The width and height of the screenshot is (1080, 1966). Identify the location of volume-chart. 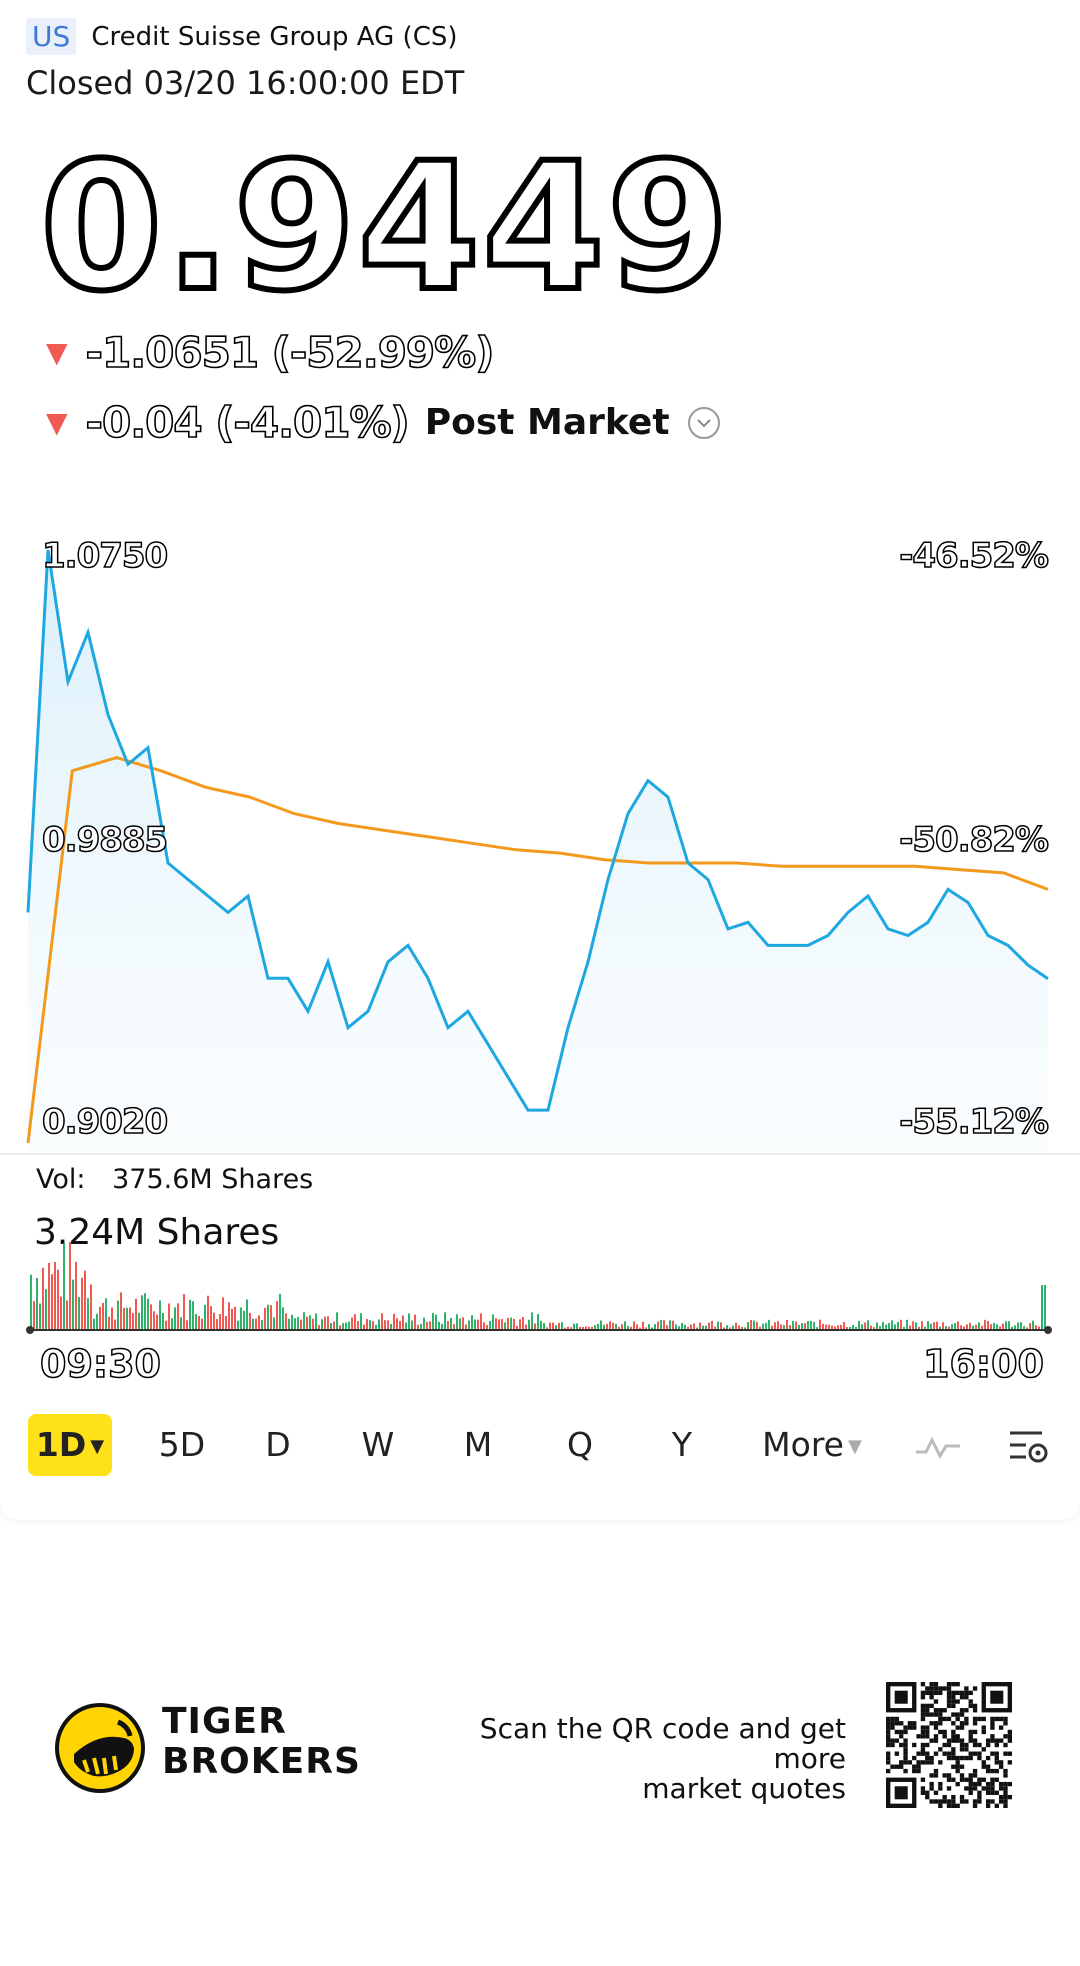
(540, 1290).